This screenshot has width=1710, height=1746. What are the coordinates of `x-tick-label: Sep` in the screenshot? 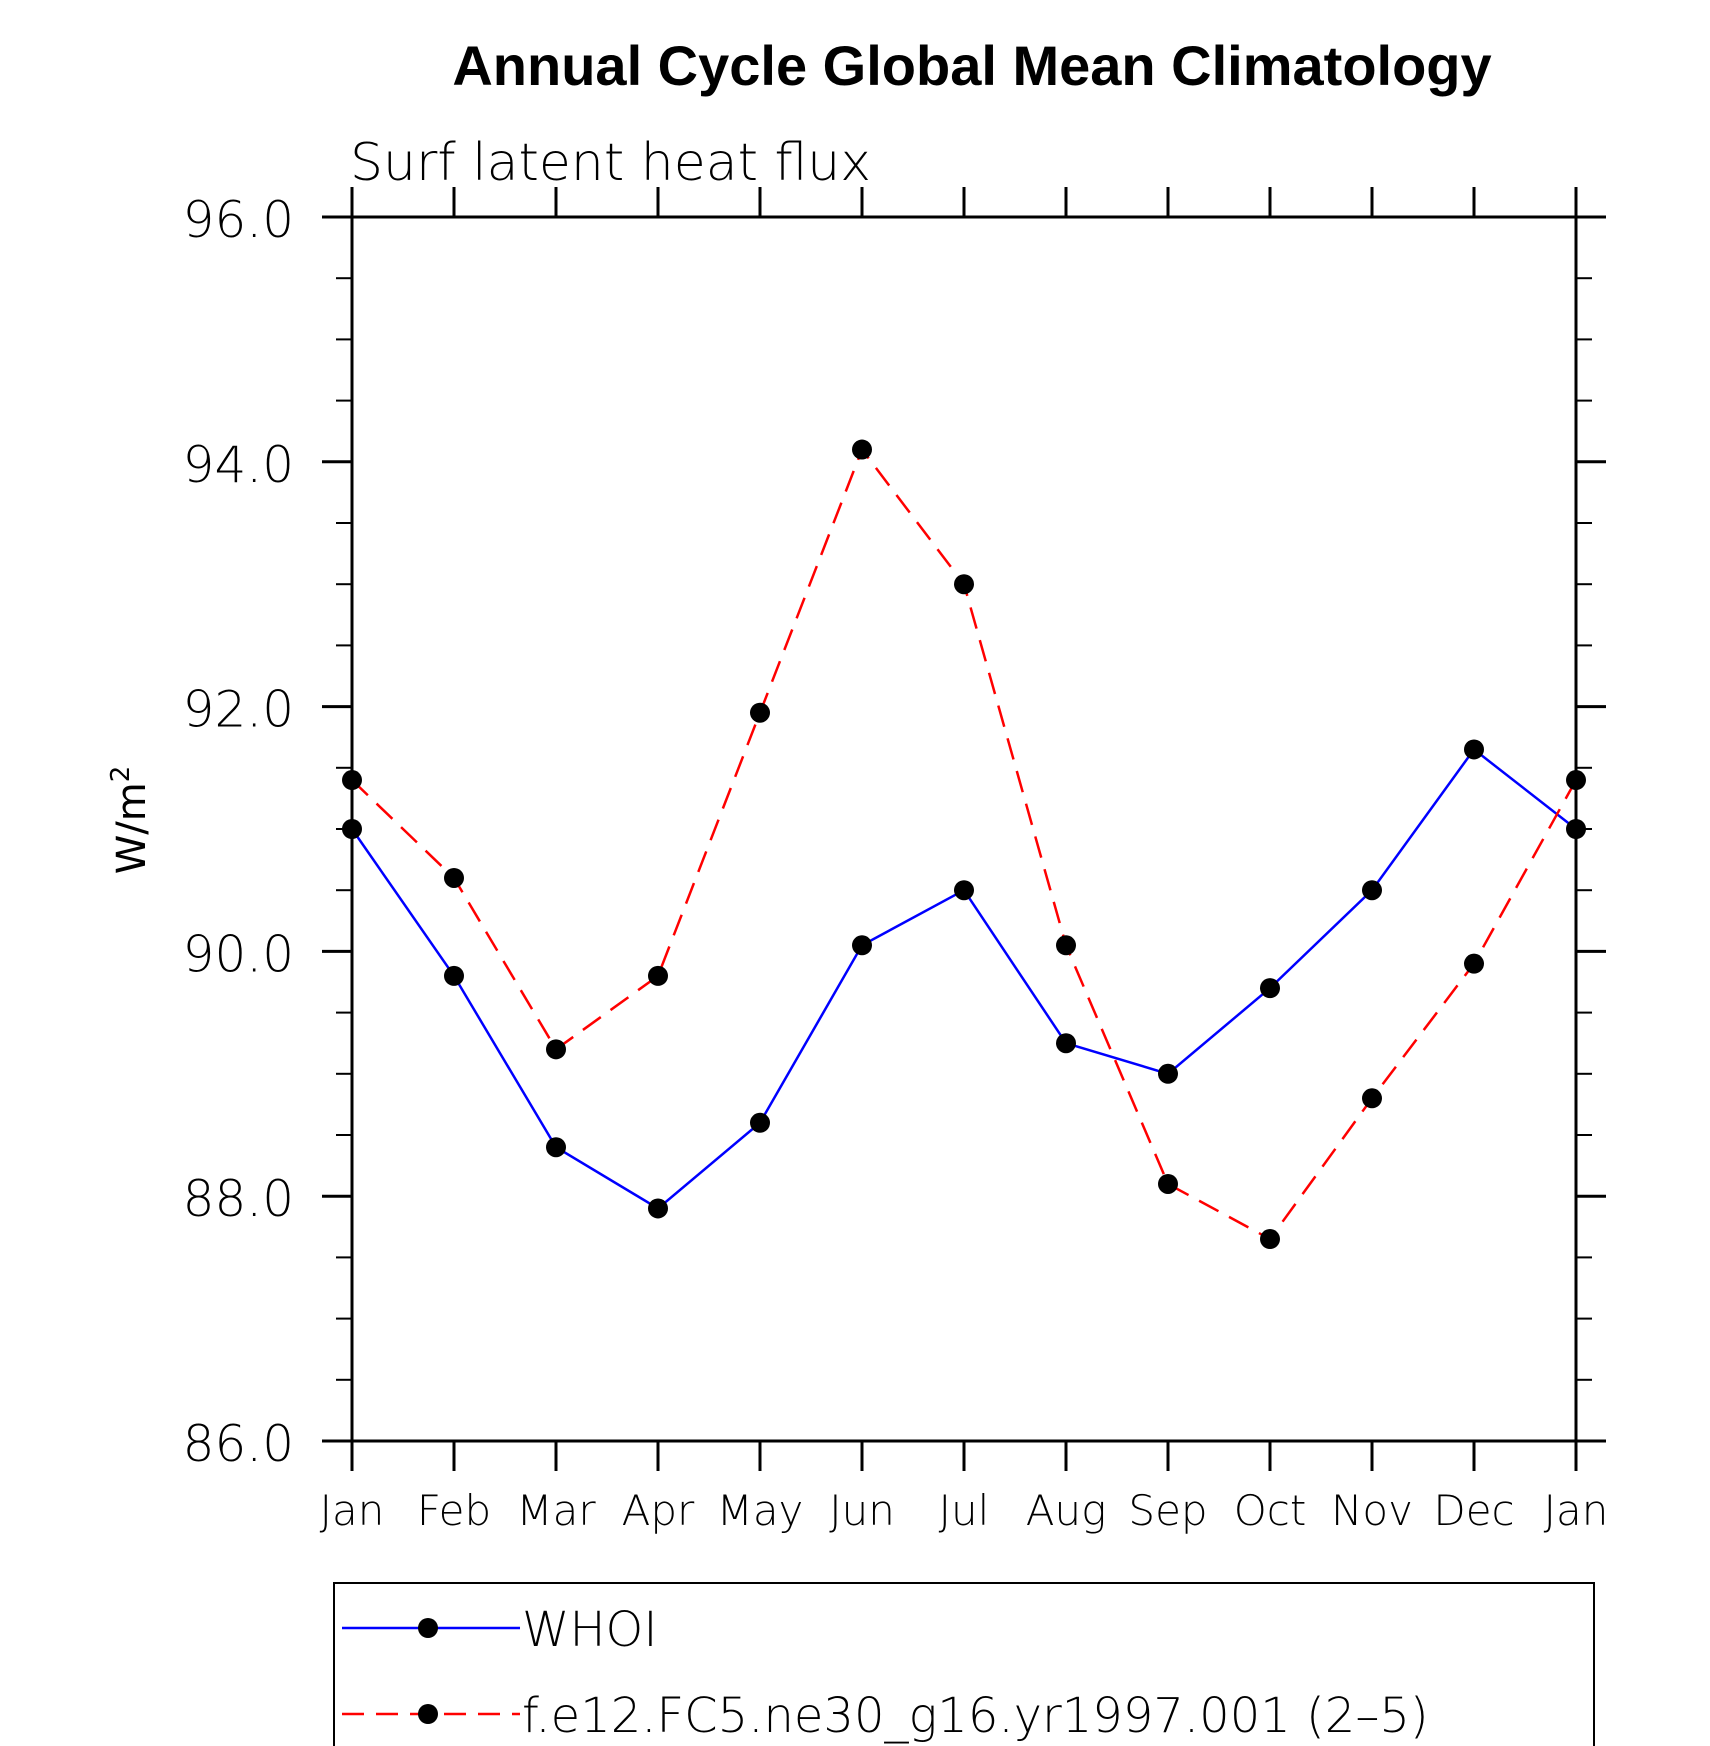 It's located at (1167, 1510).